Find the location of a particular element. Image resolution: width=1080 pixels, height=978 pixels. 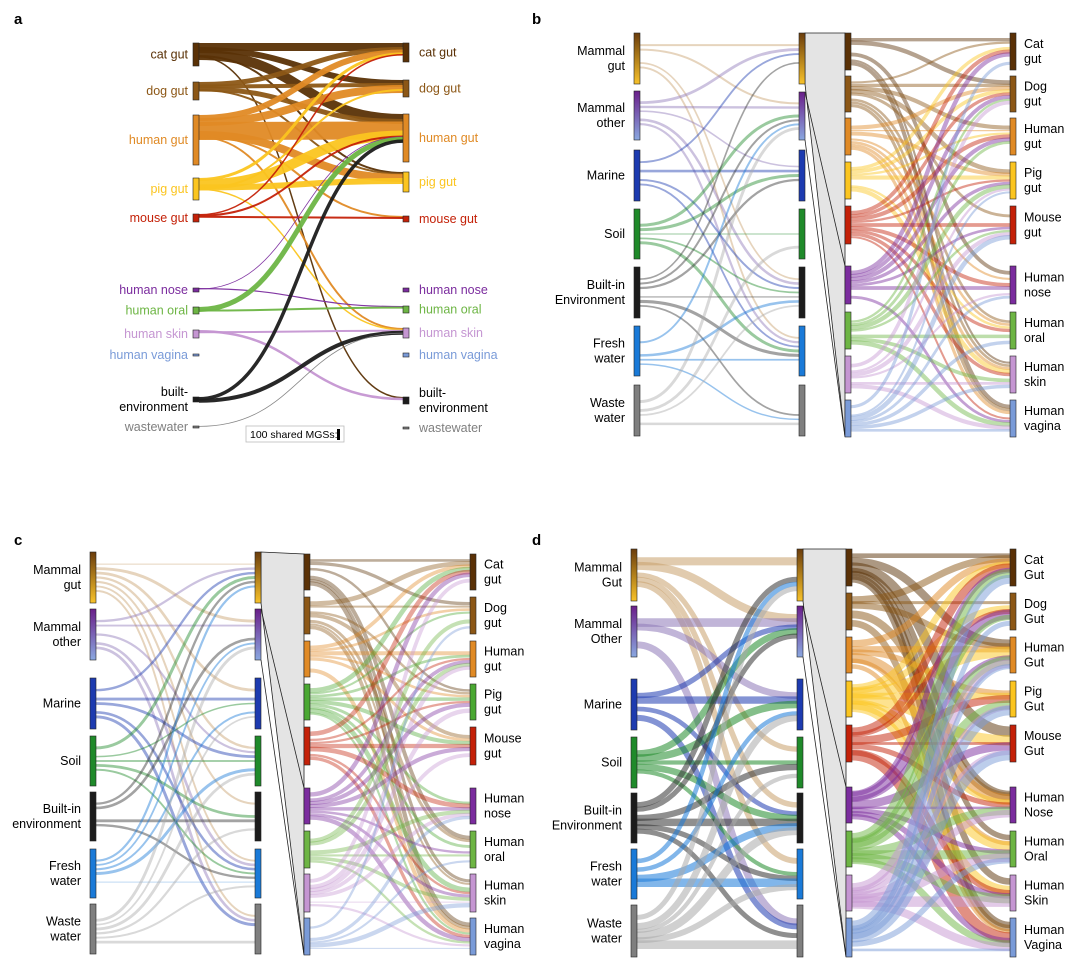

right-node-label: Mouse gut is located at coordinates (503, 745).